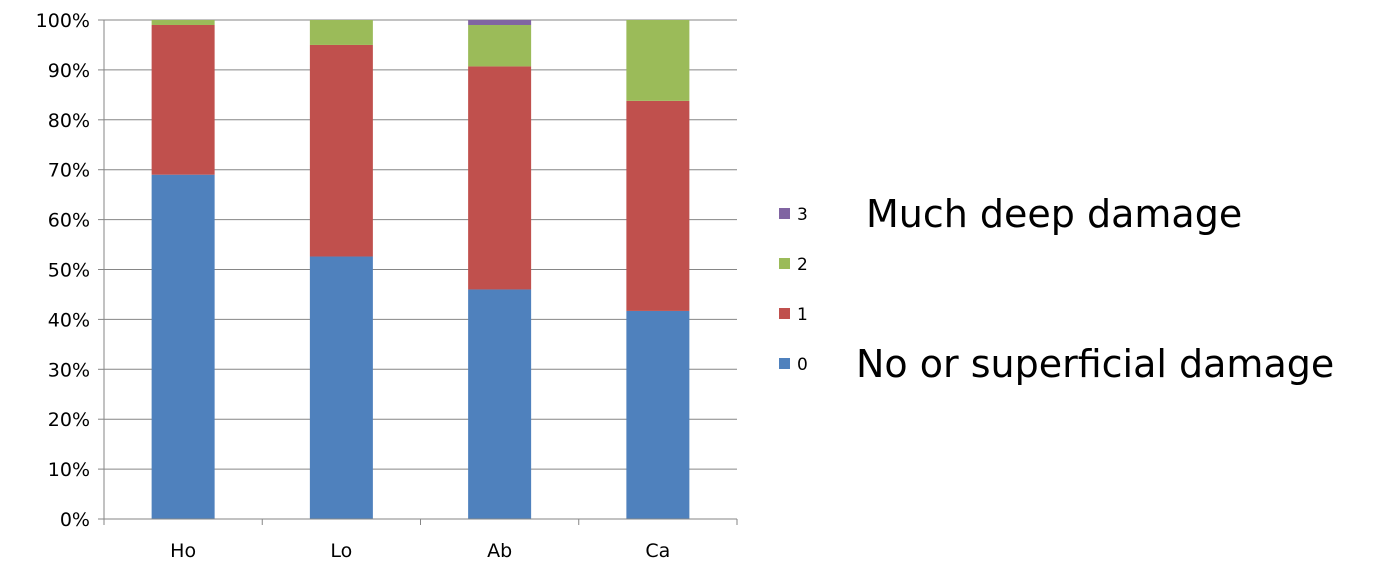 This screenshot has height=567, width=1394. What do you see at coordinates (1095, 364) in the screenshot?
I see `legend-annotation: No or superficial damage` at bounding box center [1095, 364].